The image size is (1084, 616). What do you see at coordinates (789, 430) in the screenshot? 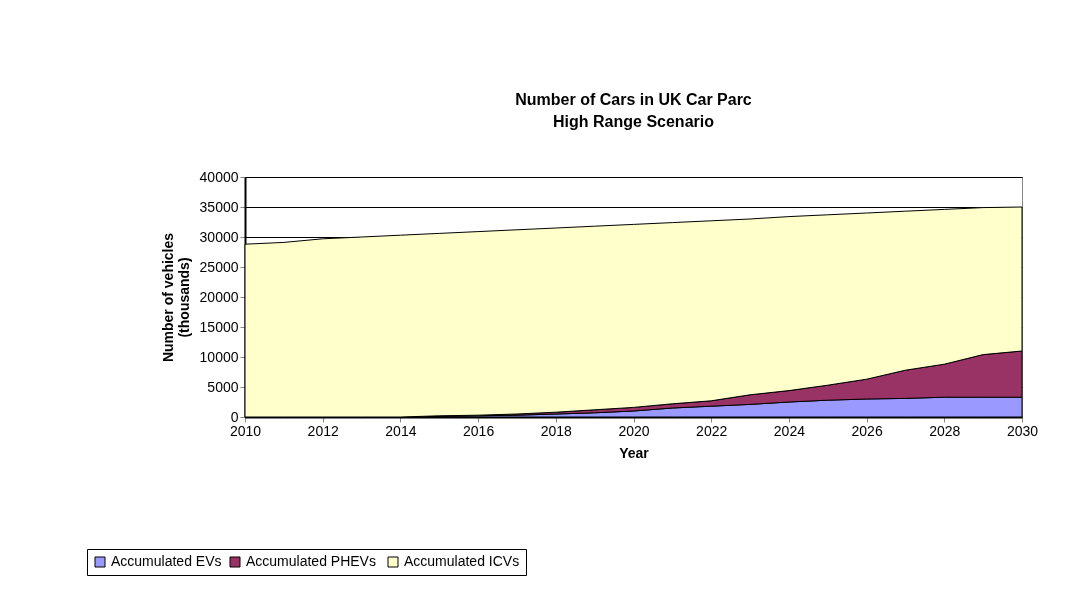
I see `x-tick-label: 2024` at bounding box center [789, 430].